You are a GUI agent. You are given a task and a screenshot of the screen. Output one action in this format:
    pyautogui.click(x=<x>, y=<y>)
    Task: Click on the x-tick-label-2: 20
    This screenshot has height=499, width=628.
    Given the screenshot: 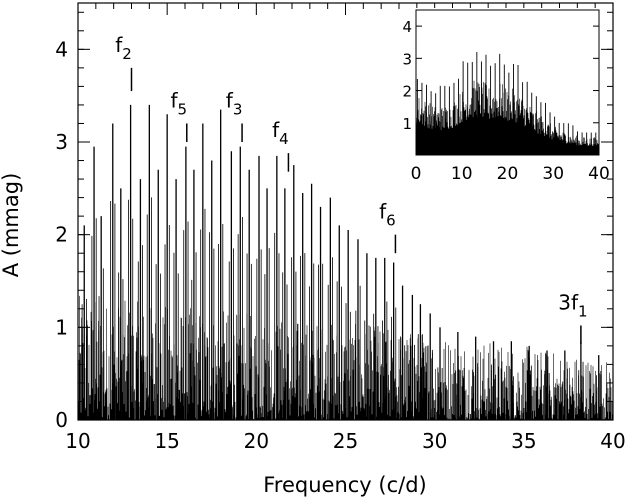 What is the action you would take?
    pyautogui.click(x=256, y=441)
    